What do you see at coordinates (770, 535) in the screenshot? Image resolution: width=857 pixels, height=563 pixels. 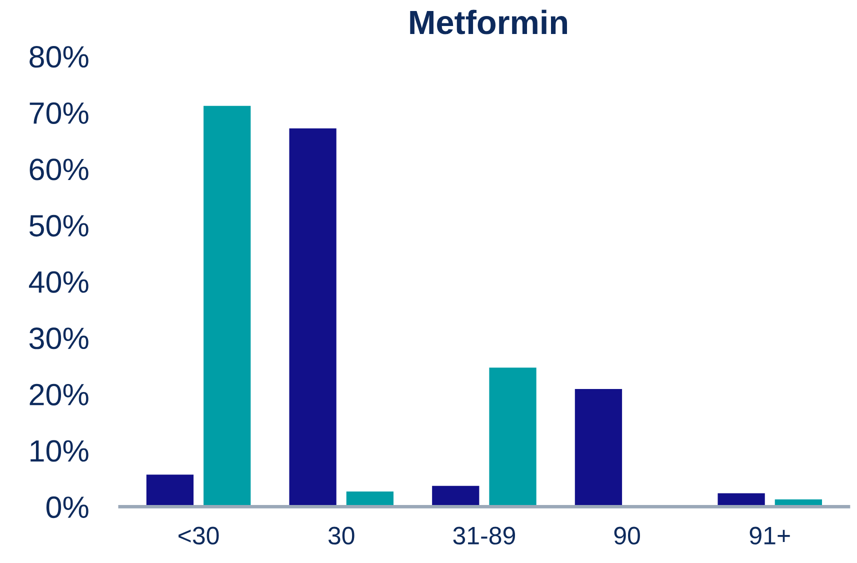 I see `x-tick-label: 91+` at bounding box center [770, 535].